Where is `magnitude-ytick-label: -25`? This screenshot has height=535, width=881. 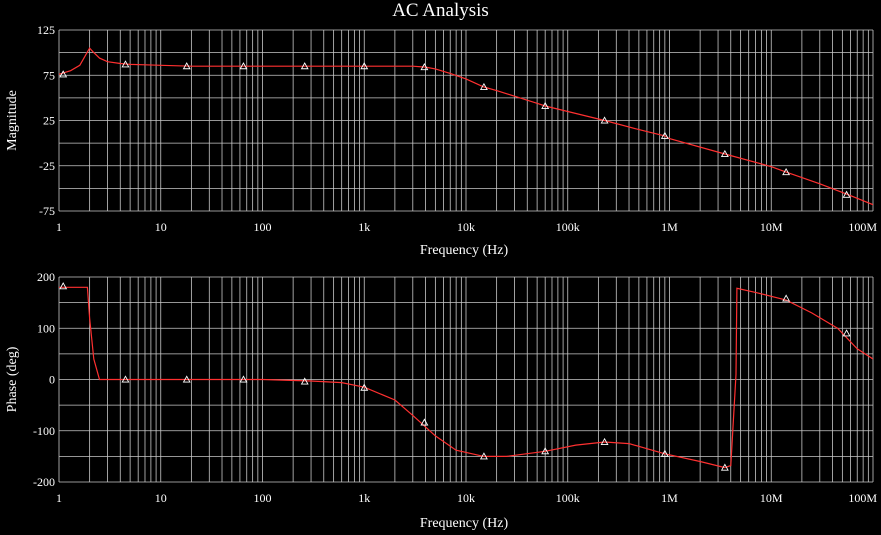
magnitude-ytick-label: -25 is located at coordinates (47, 166).